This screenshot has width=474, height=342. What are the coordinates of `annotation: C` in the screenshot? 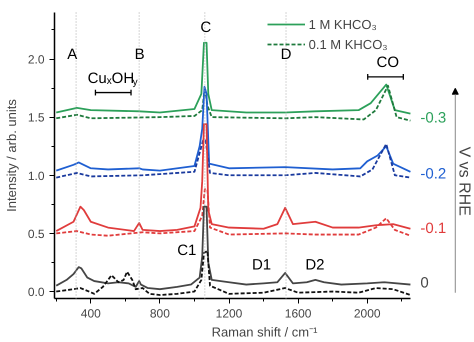 It's located at (206, 27).